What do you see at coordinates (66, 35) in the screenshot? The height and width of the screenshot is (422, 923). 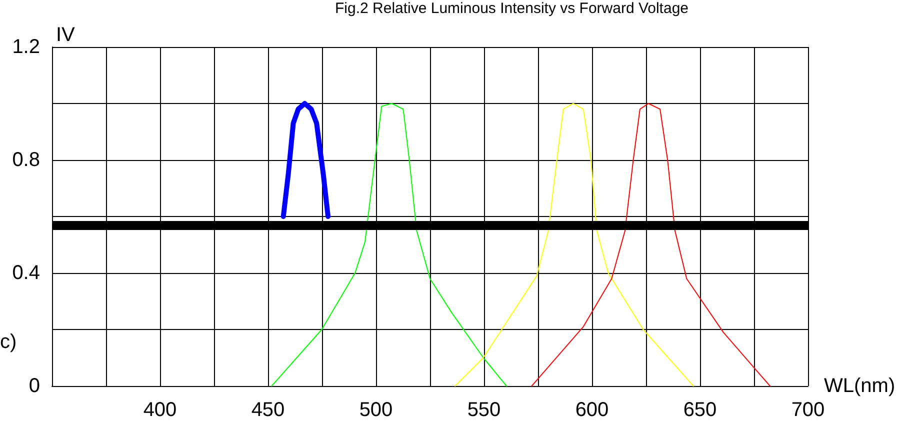 I see `y-axis-title: IV` at bounding box center [66, 35].